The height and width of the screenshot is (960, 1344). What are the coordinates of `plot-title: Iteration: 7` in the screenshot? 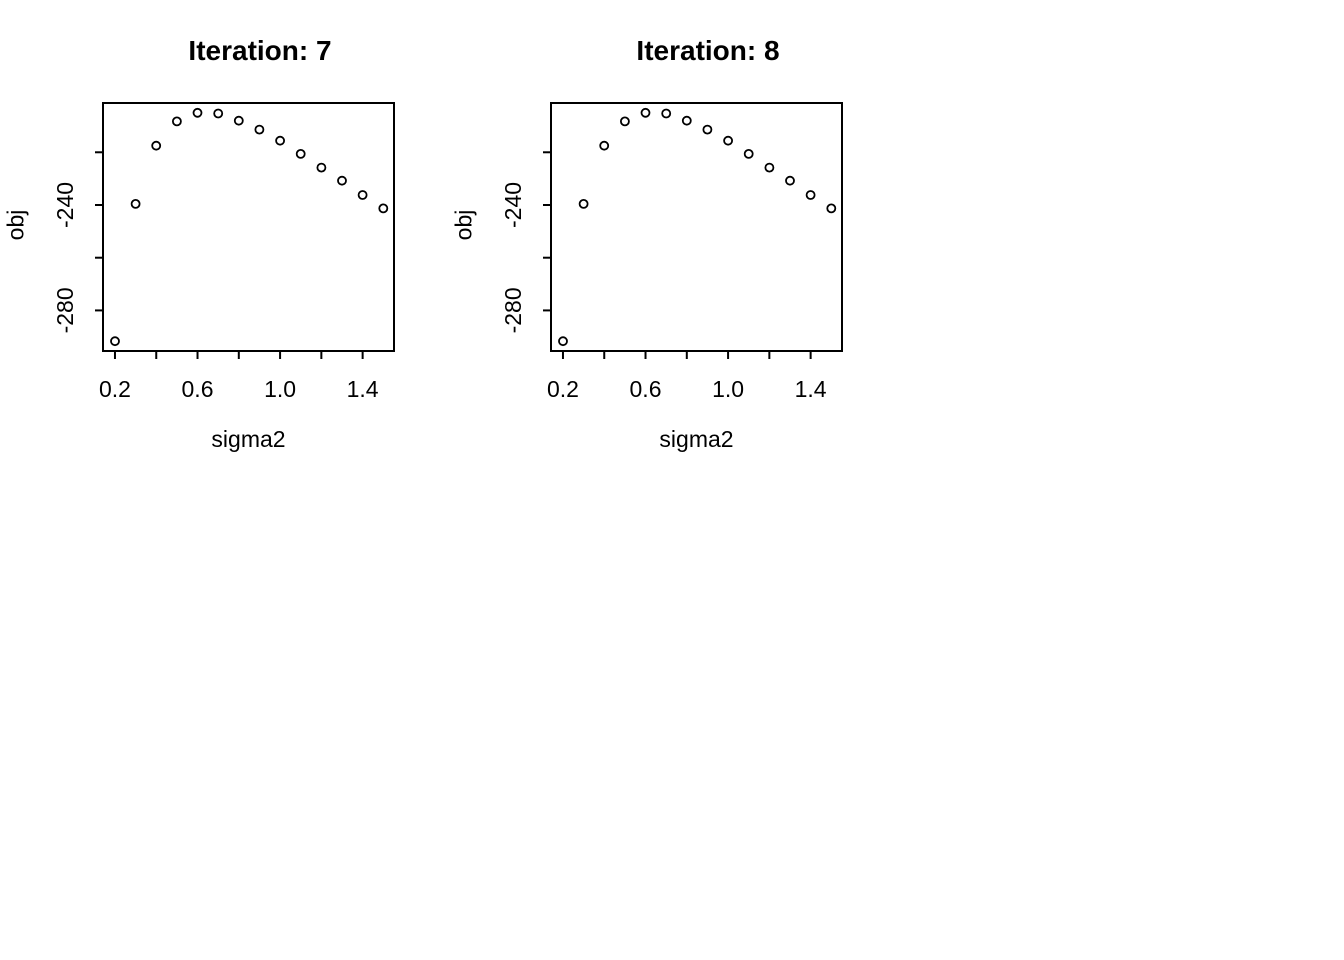 It's located at (260, 50).